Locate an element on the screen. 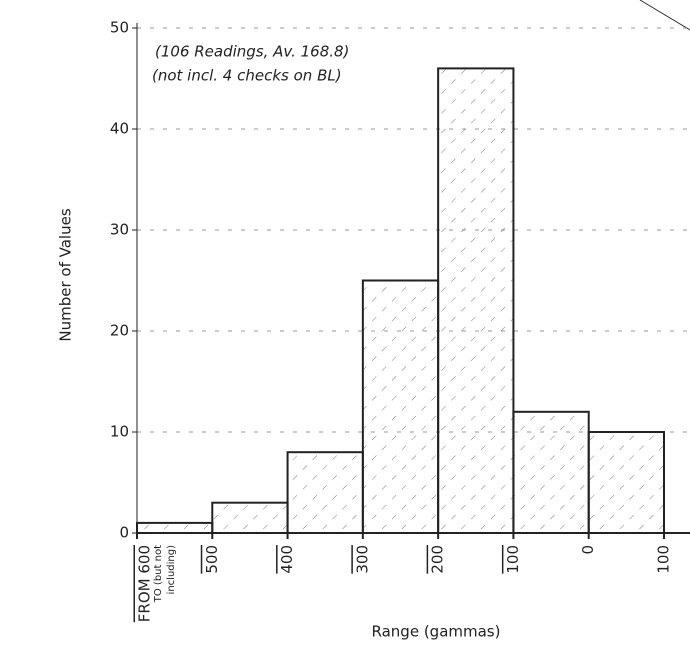 This screenshot has width=690, height=654. x-tick-label: 500 is located at coordinates (212, 559).